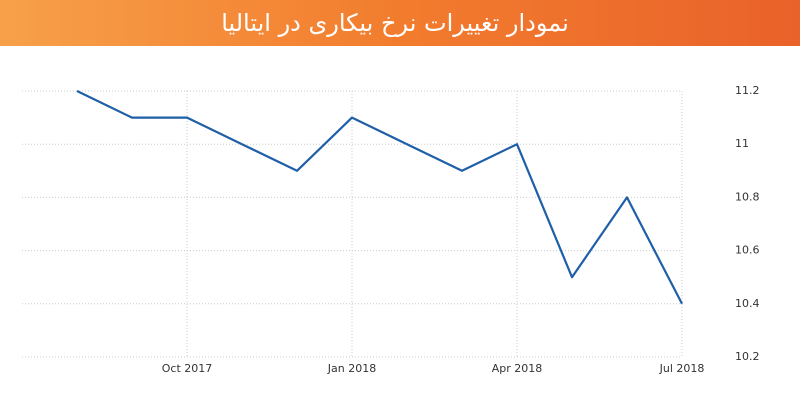 The width and height of the screenshot is (800, 417). Describe the element at coordinates (747, 303) in the screenshot. I see `y-tick-label: 10.4` at that location.